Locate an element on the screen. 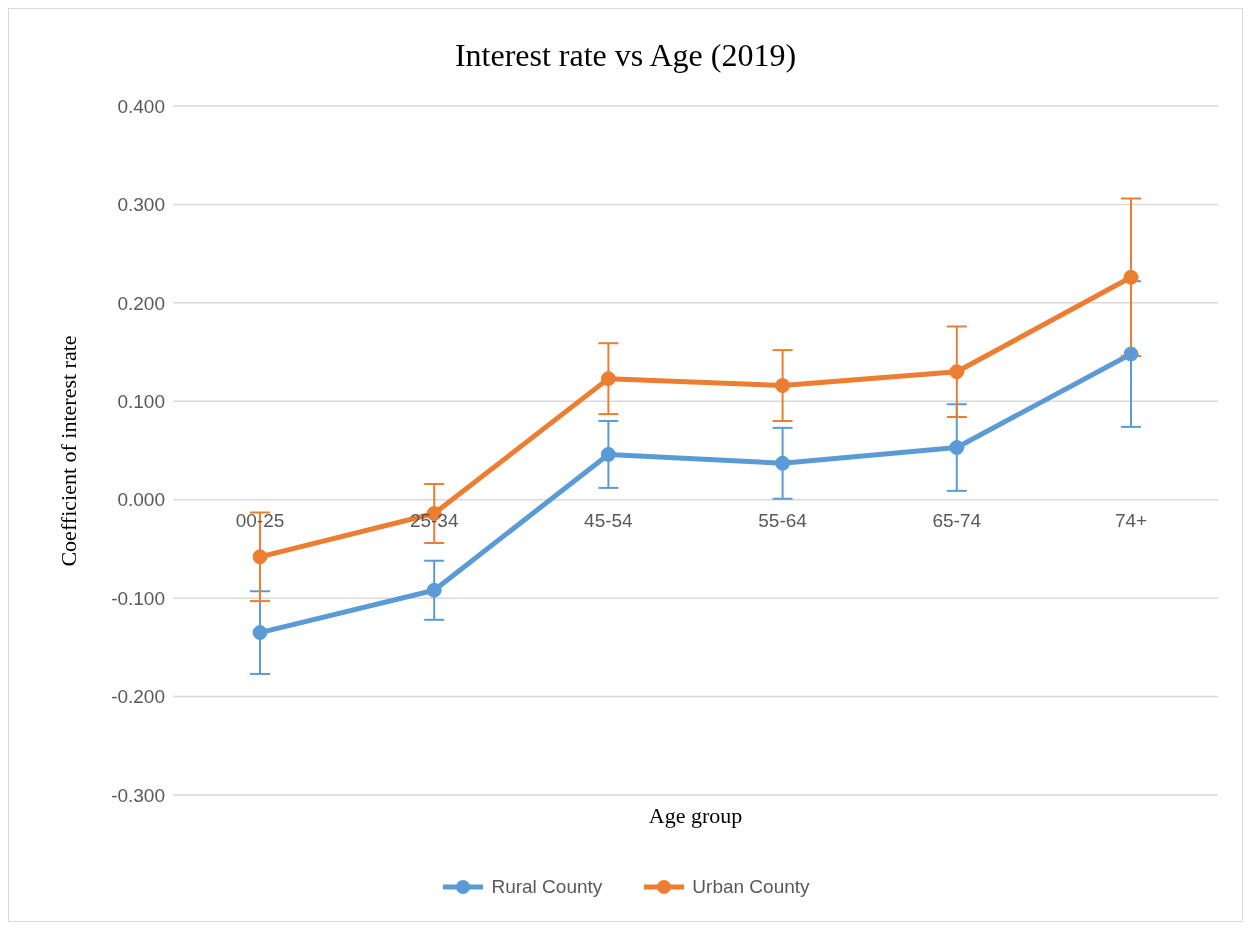  x-tick-label: 74+ is located at coordinates (1131, 520).